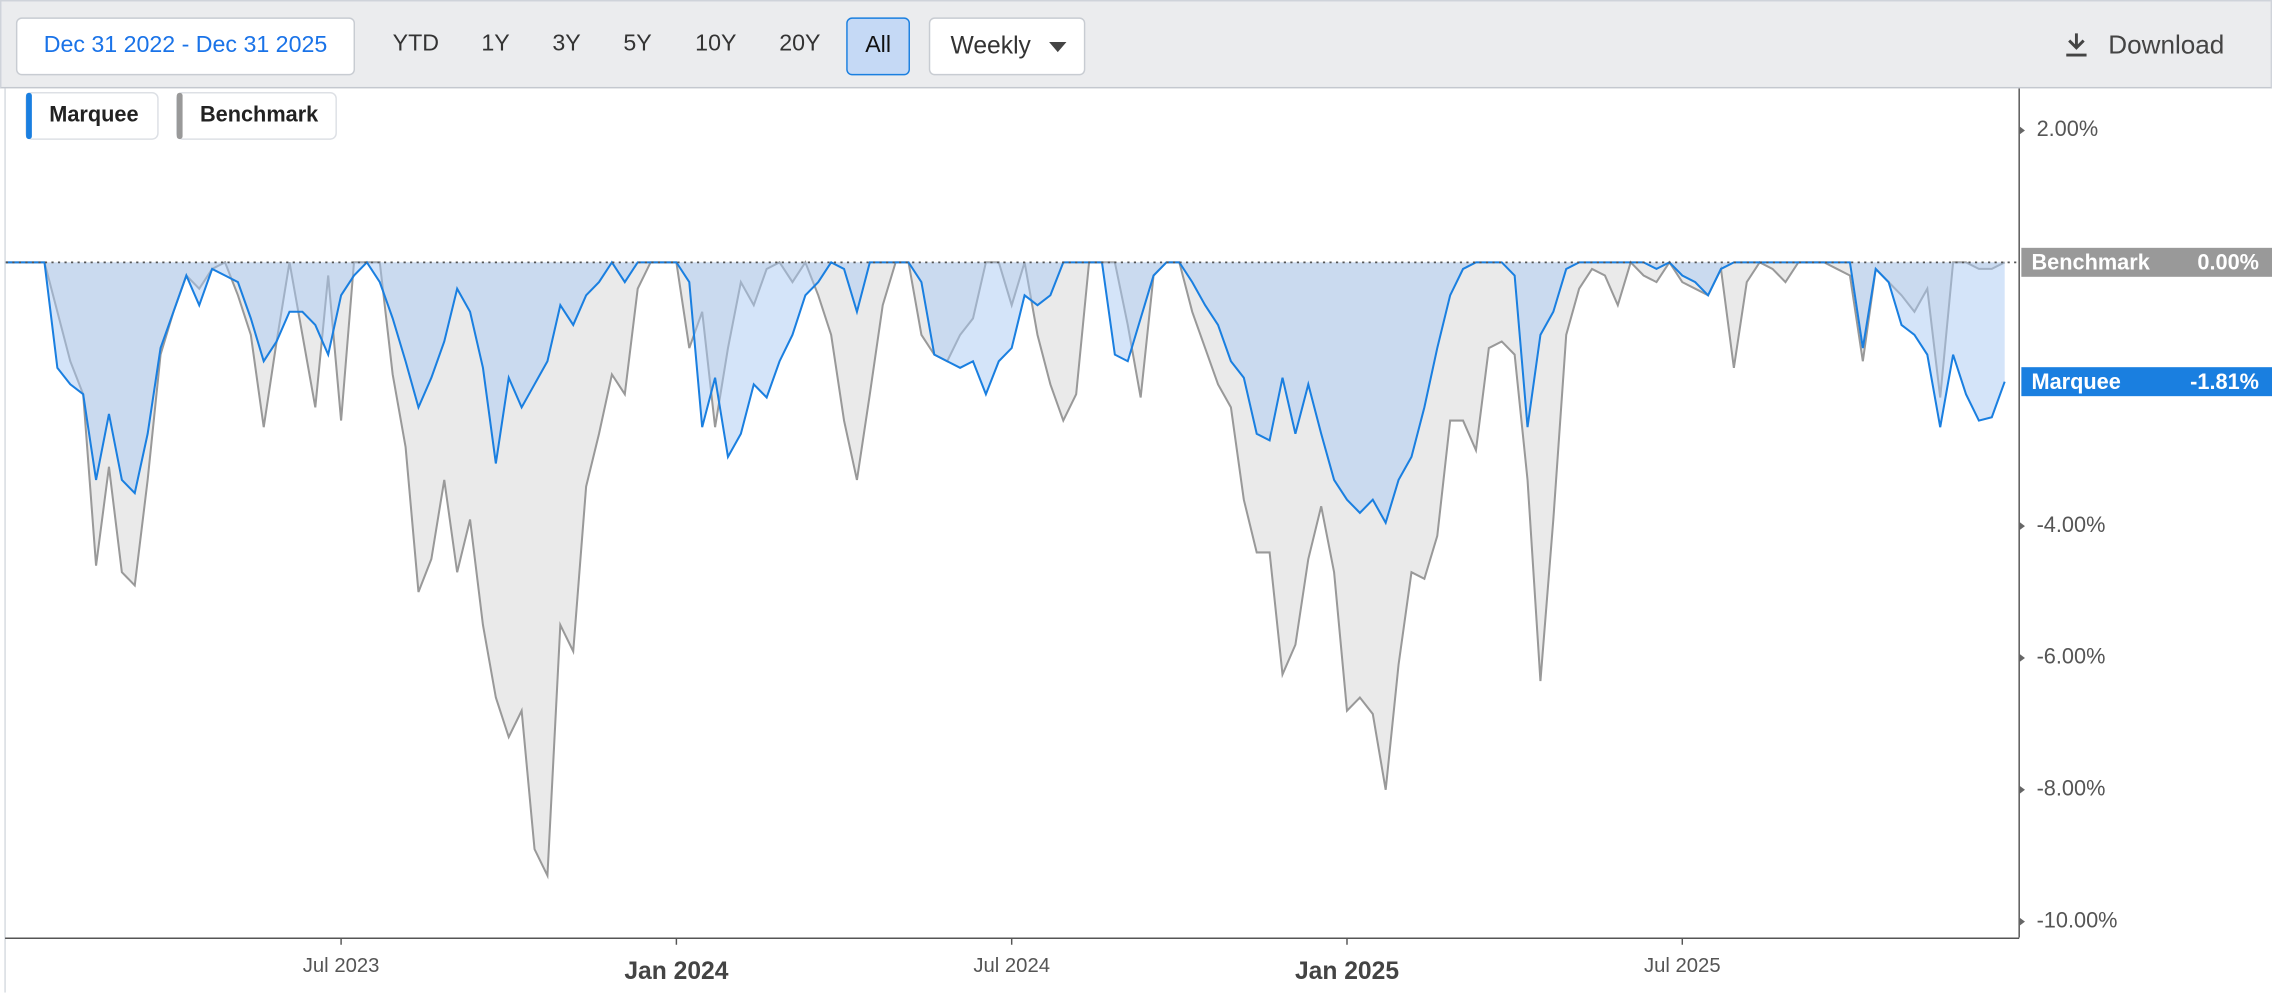  What do you see at coordinates (566, 44) in the screenshot?
I see `range-button: 3Y` at bounding box center [566, 44].